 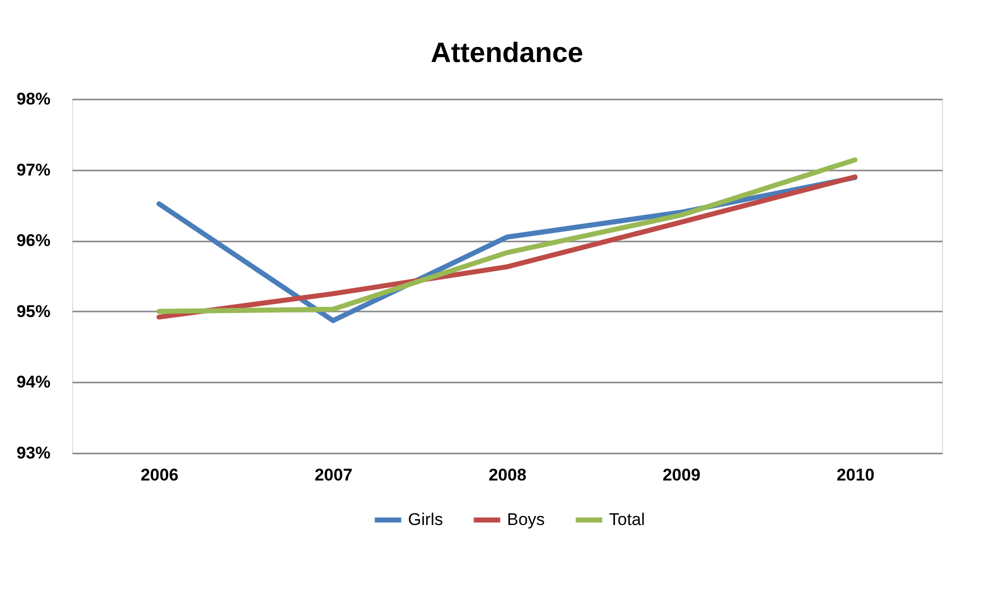 What do you see at coordinates (33, 240) in the screenshot?
I see `y-tick-label: 96%` at bounding box center [33, 240].